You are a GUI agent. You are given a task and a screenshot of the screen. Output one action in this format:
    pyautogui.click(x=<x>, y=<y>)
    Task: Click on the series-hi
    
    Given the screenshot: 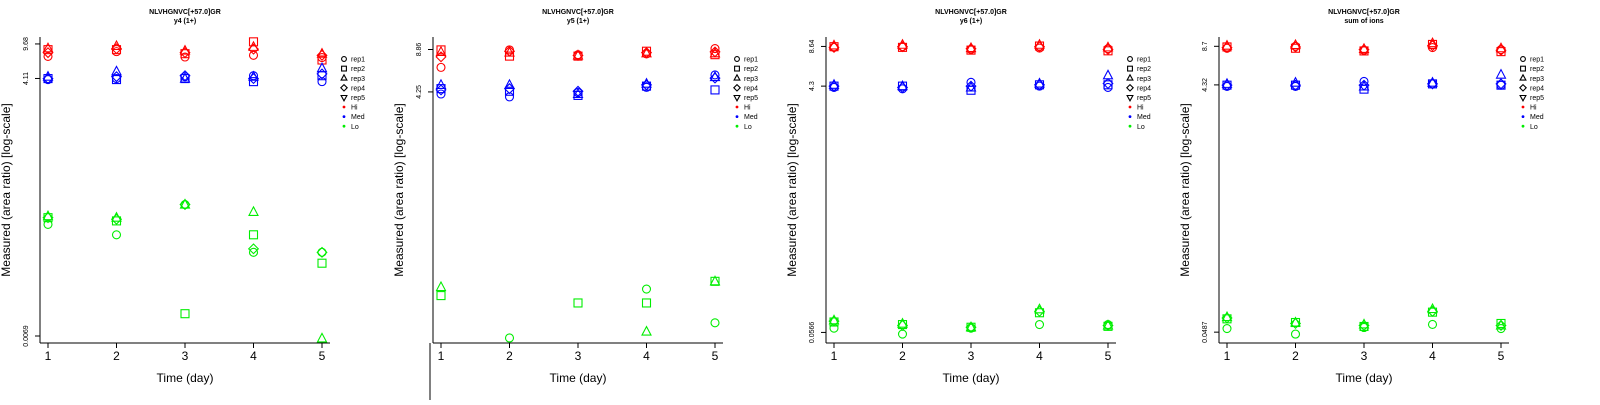 What is the action you would take?
    pyautogui.click(x=185, y=51)
    